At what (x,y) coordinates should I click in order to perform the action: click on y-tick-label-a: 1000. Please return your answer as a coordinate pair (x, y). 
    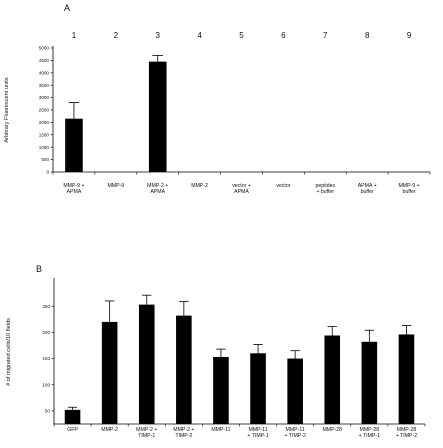
    Looking at the image, I should click on (44, 147).